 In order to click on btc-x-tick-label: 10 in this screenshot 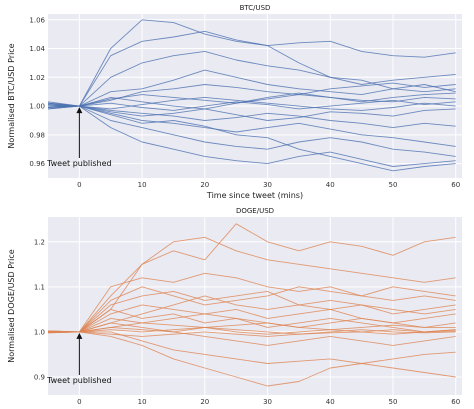, I will do `click(142, 185)`.